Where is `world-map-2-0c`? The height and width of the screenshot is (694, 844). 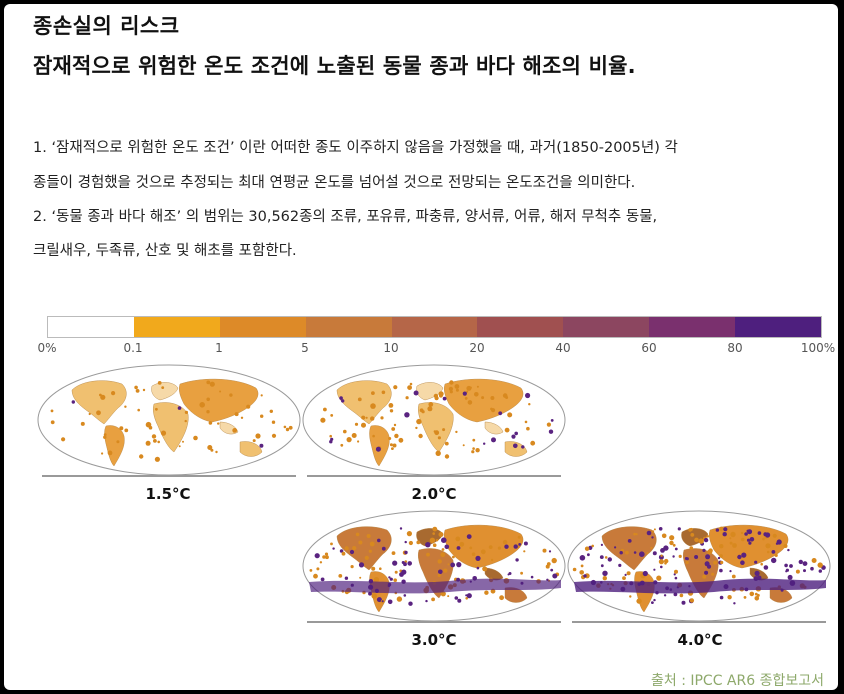 world-map-2-0c is located at coordinates (434, 421).